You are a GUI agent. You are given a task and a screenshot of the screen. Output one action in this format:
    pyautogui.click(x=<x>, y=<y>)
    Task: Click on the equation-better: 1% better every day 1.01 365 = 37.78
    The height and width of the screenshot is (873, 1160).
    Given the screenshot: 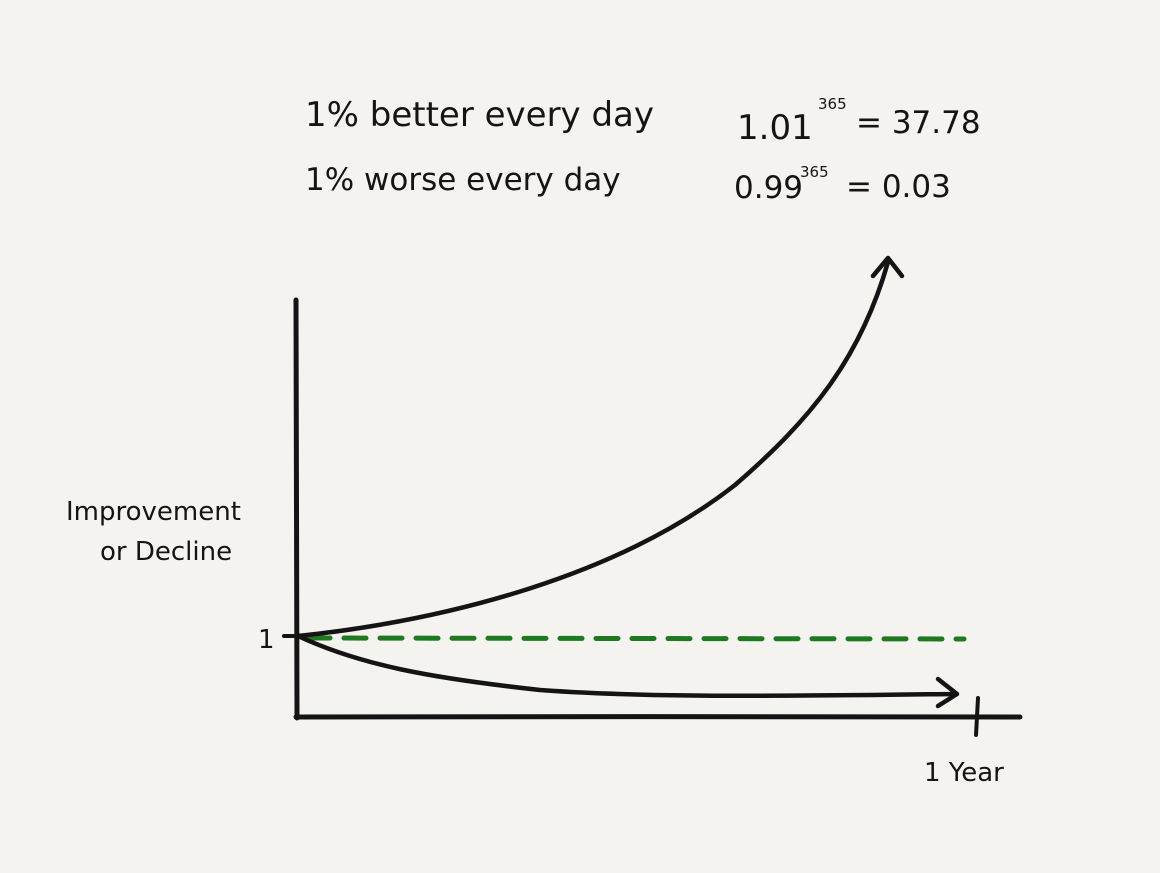 What is the action you would take?
    pyautogui.click(x=643, y=121)
    